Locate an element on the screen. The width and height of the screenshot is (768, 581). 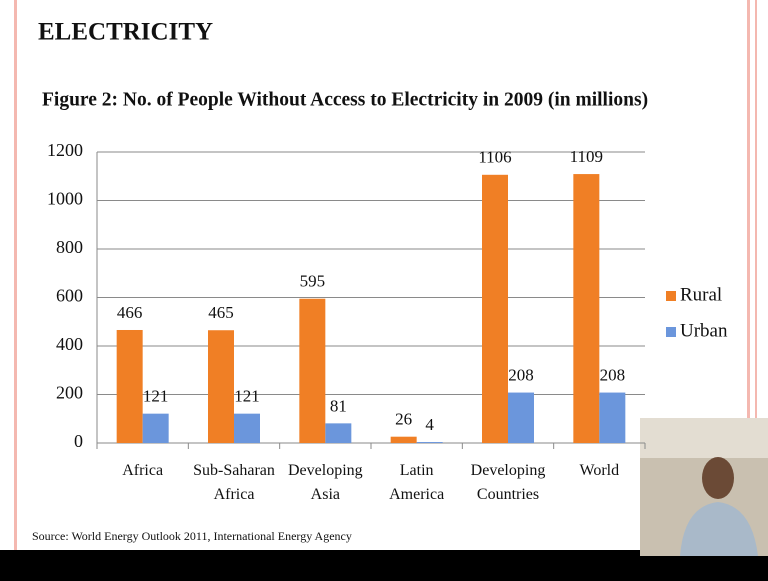
webcam-wall is located at coordinates (704, 438).